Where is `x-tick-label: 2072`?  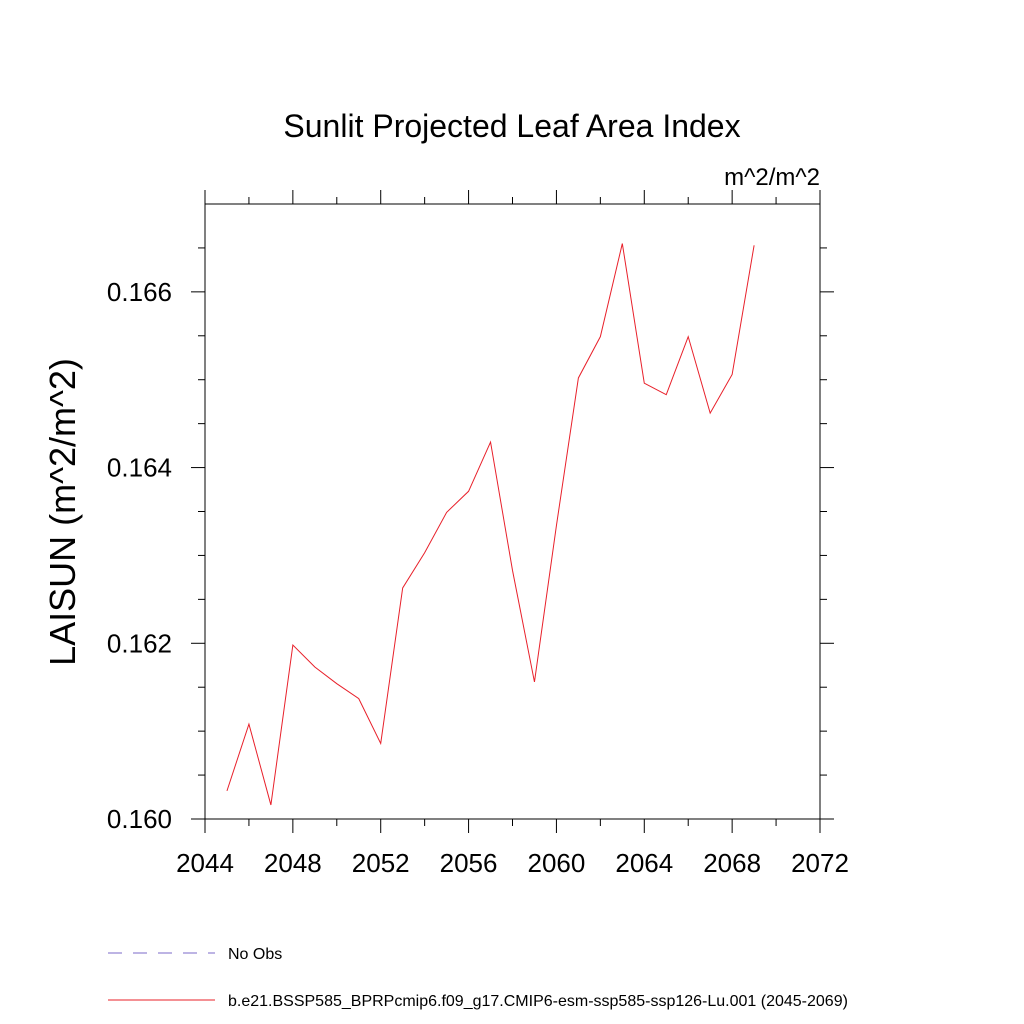 x-tick-label: 2072 is located at coordinates (820, 863).